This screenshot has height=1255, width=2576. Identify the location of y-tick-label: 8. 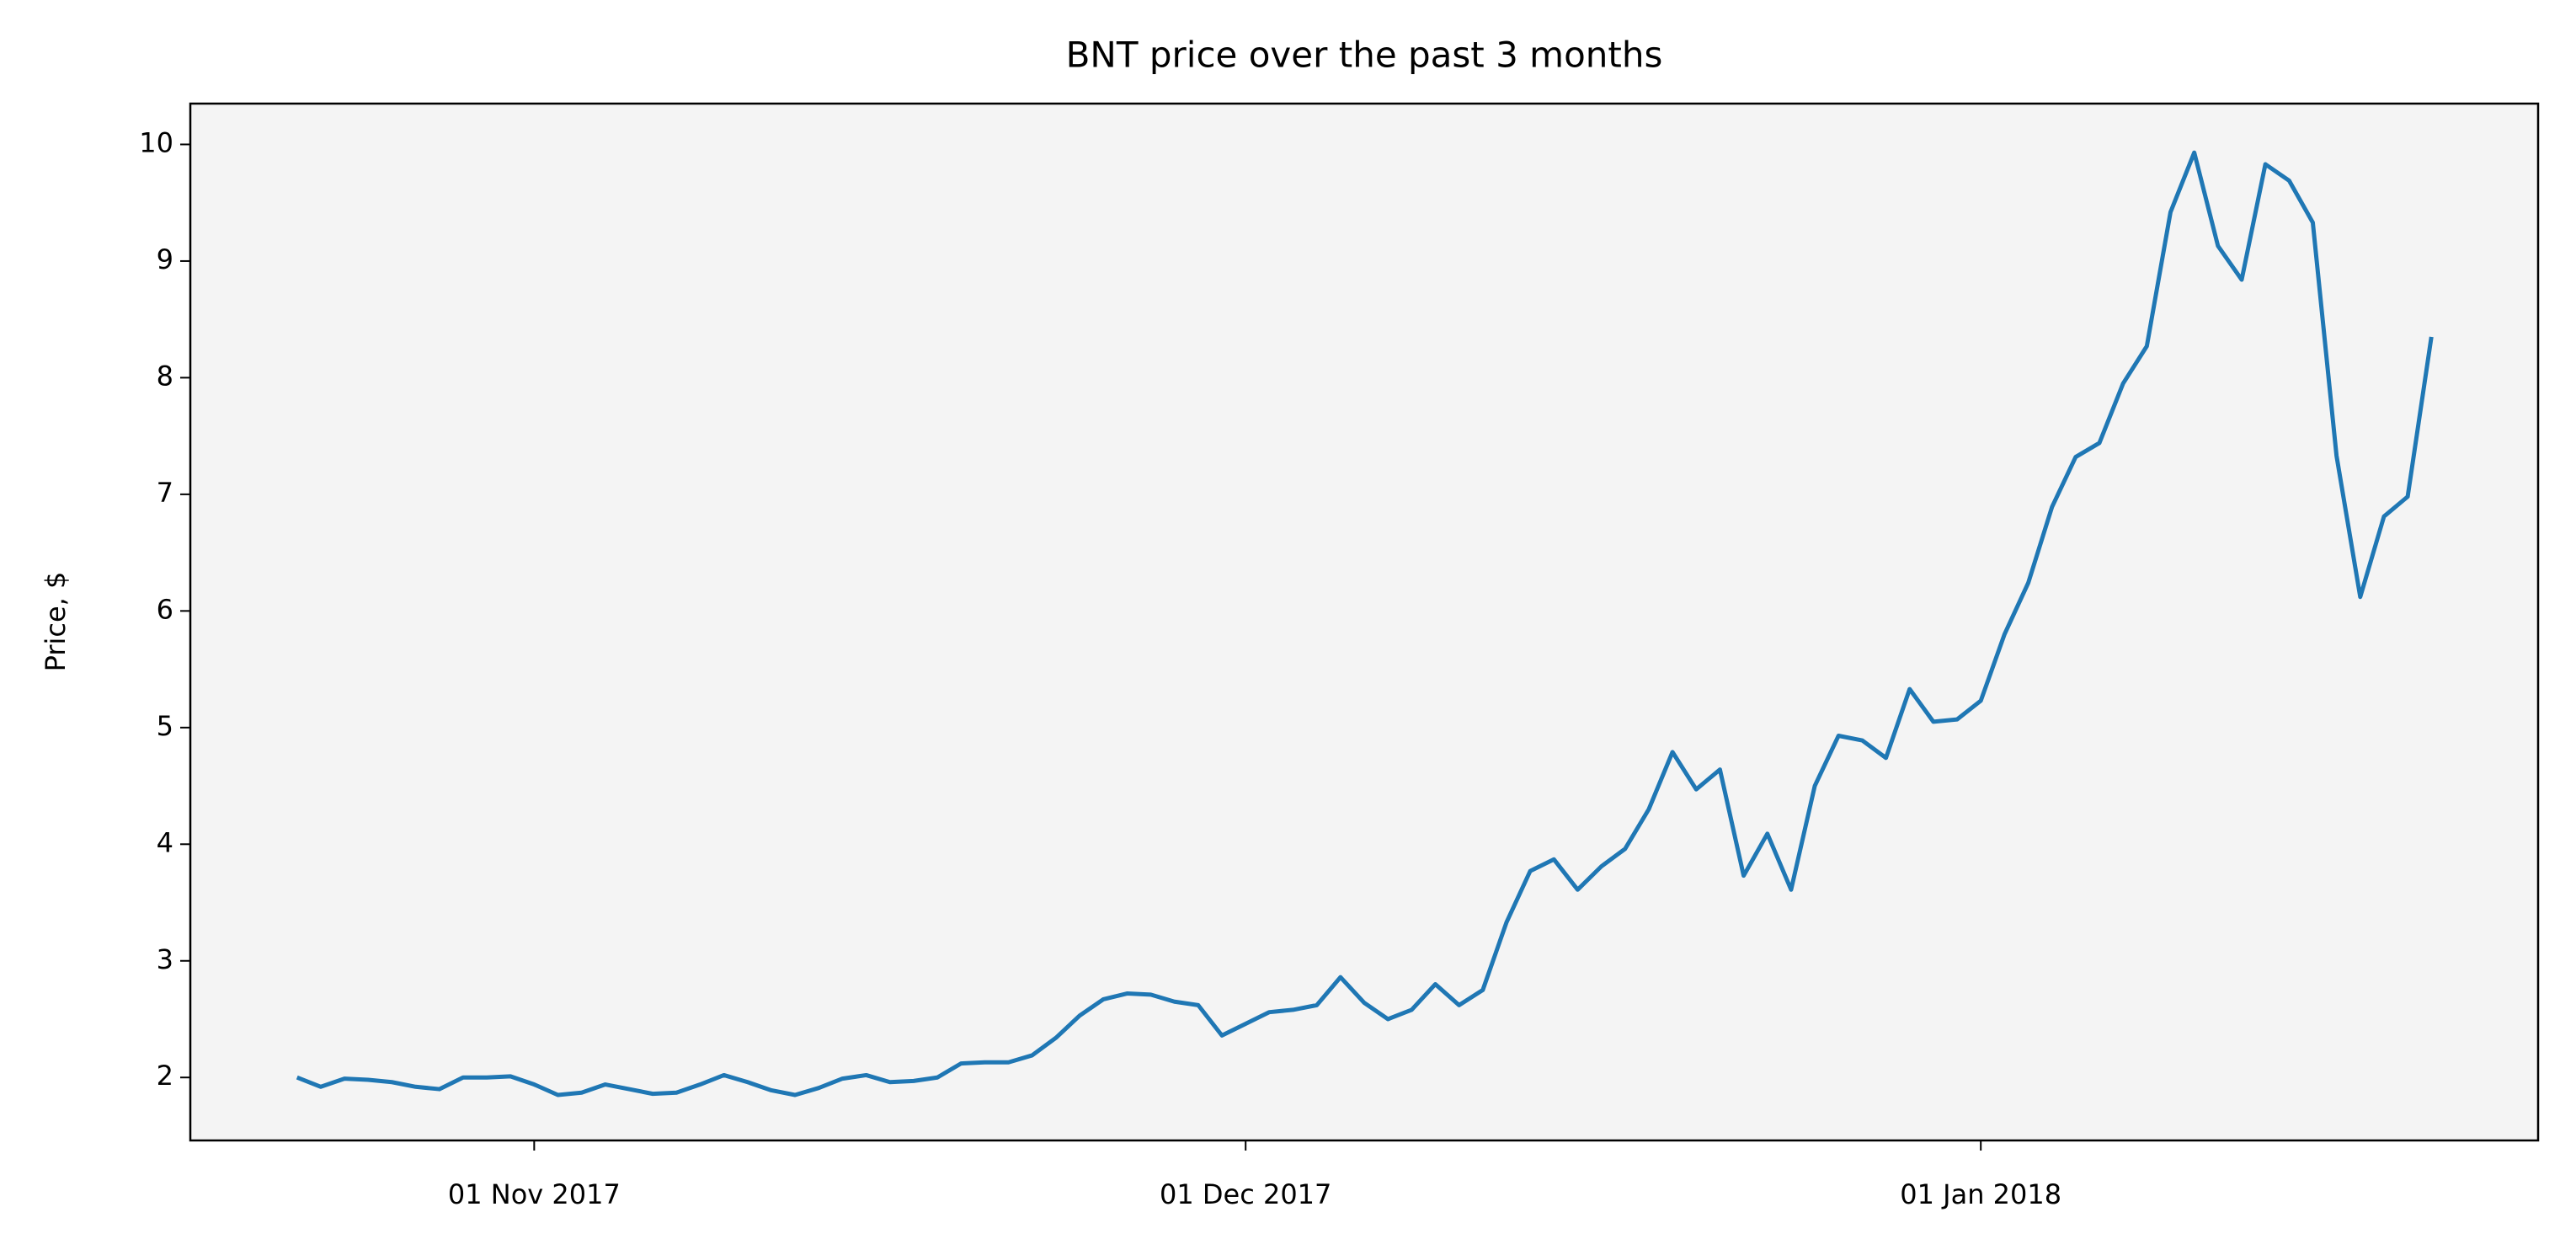
(165, 376).